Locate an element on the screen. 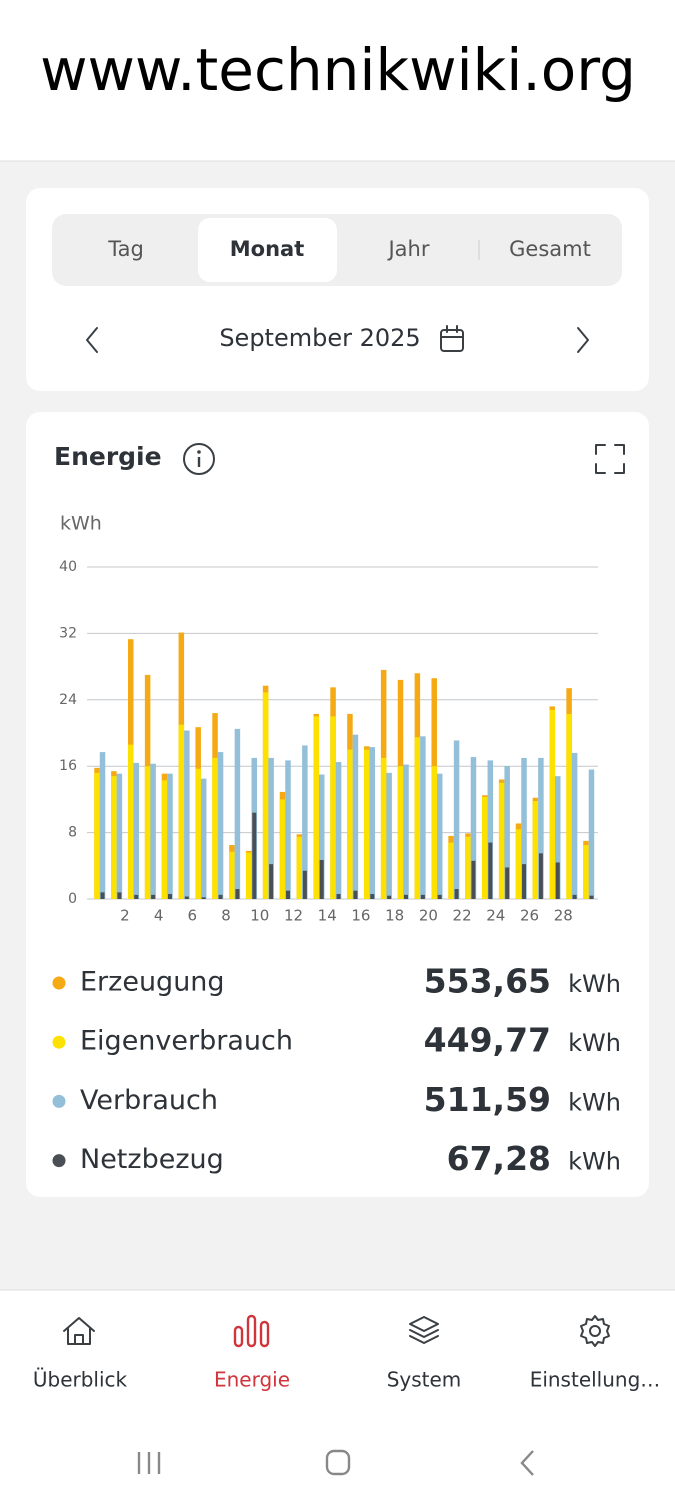  energy-icon is located at coordinates (251, 1331).